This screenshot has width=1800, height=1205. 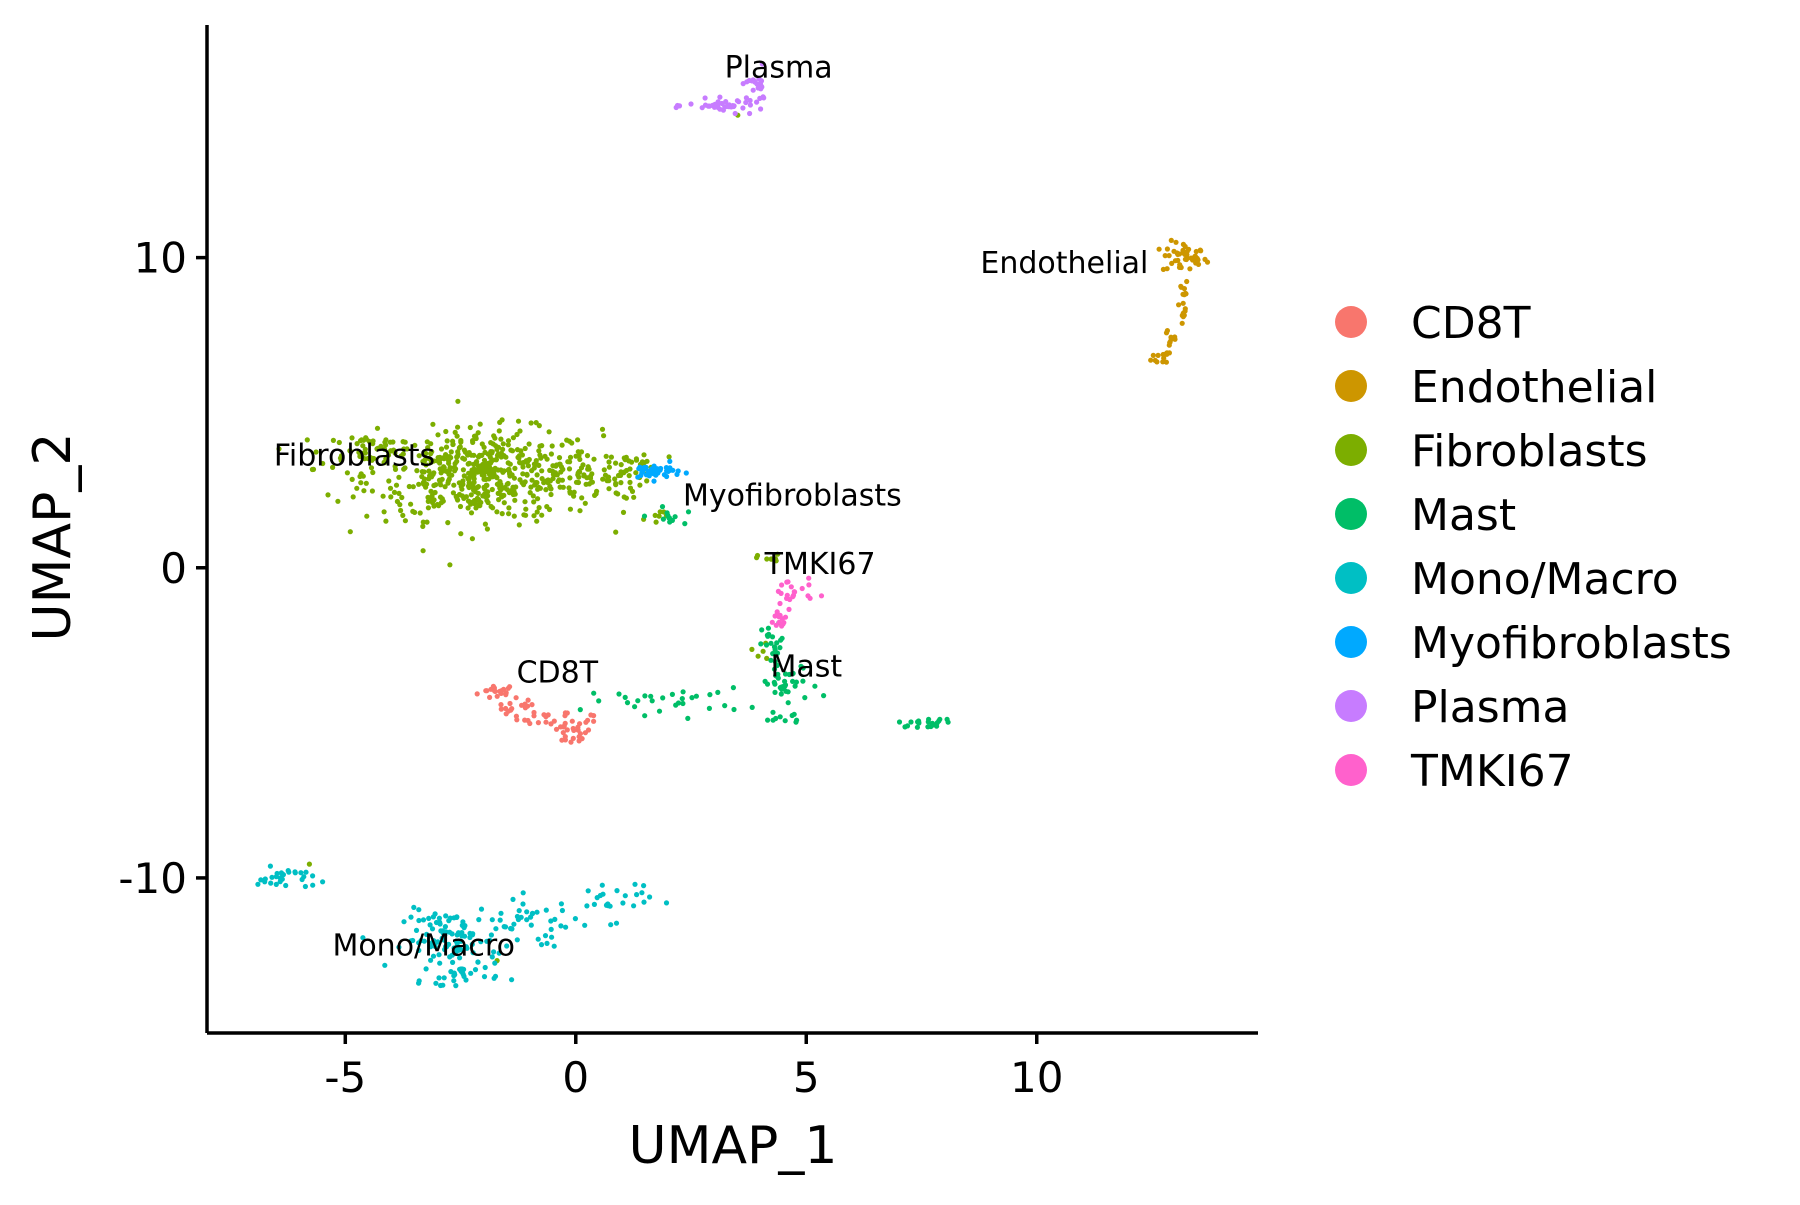 What do you see at coordinates (1490, 707) in the screenshot?
I see `legend-label: Plasma` at bounding box center [1490, 707].